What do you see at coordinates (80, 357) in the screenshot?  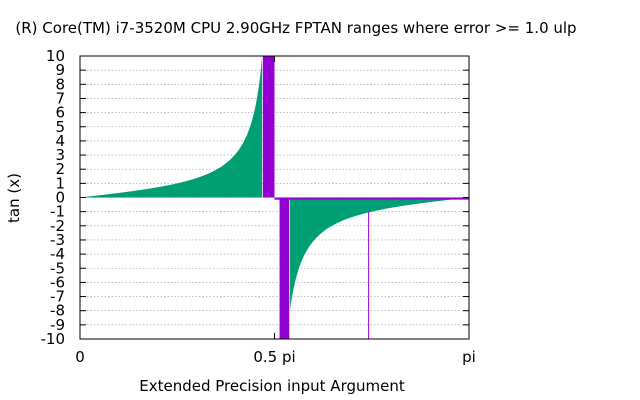 I see `x-tick-label: 0` at bounding box center [80, 357].